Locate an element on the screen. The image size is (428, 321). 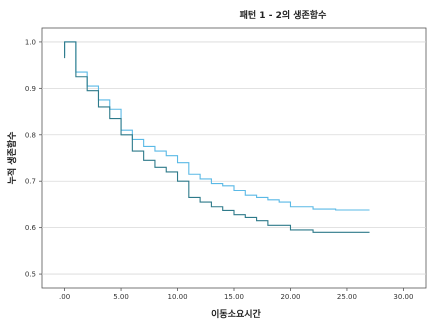
y-tick-label: 0.7 is located at coordinates (30, 182).